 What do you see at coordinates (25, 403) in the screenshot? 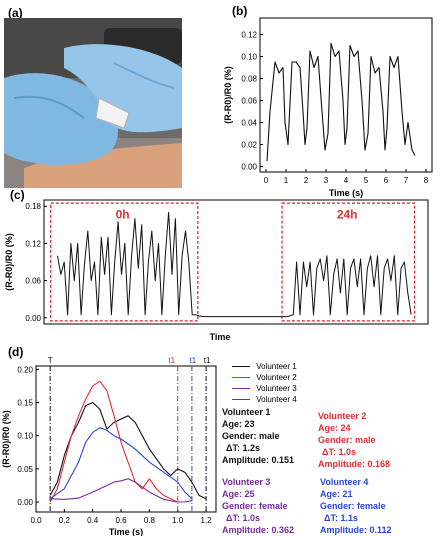
I see `y-tick-label: 0.15` at bounding box center [25, 403].